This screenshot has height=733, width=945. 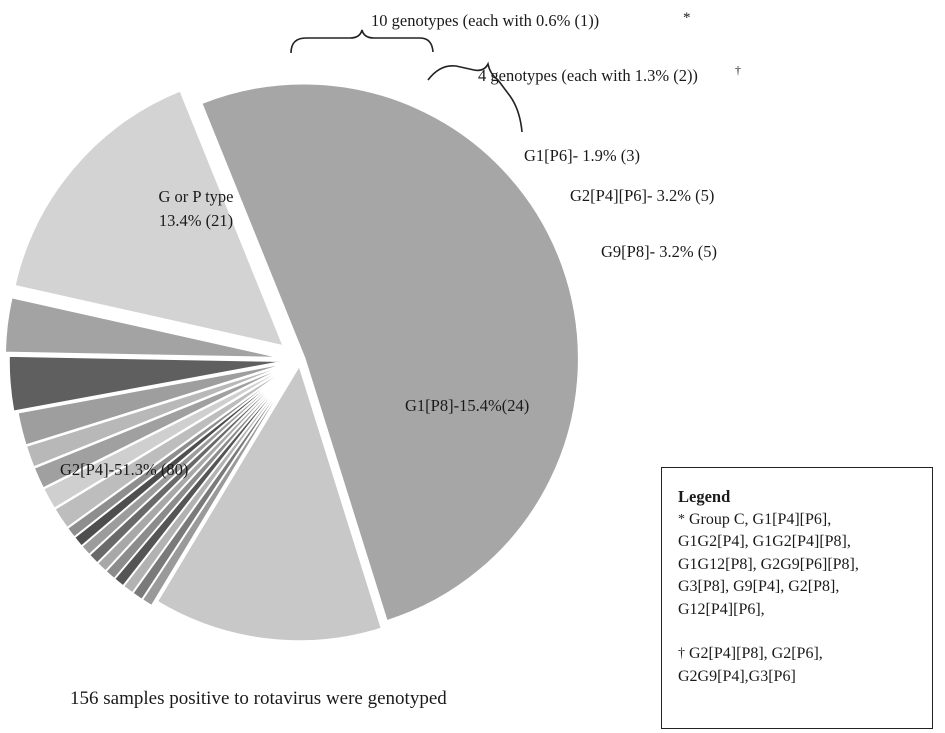 I want to click on annotation-four-genotypes: 4 genotypes (each with 1.3% (2)), so click(x=588, y=75).